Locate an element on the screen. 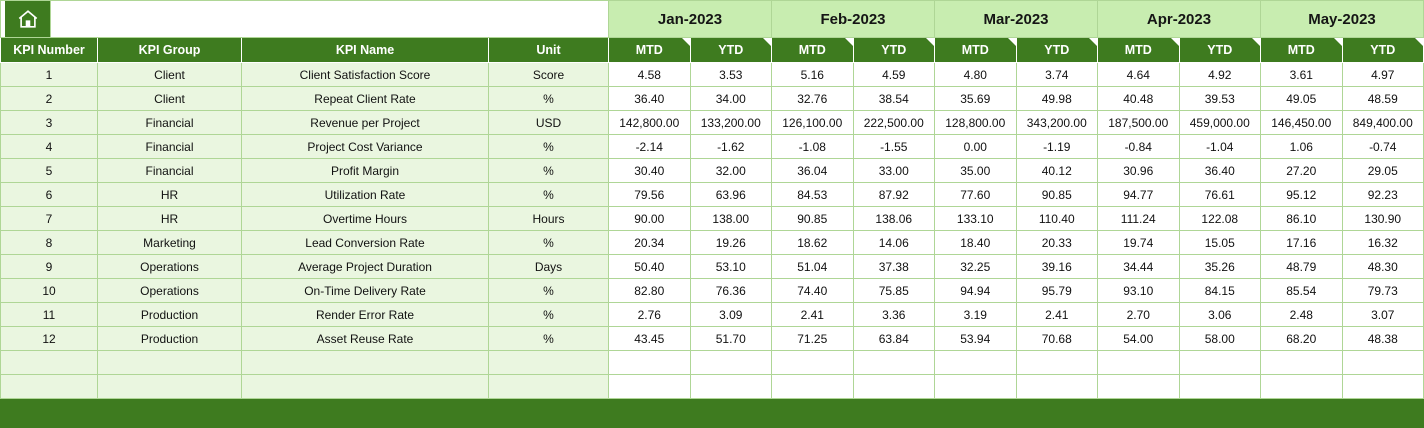 The width and height of the screenshot is (1424, 428). kpi-value-cell: 30.40 is located at coordinates (649, 170).